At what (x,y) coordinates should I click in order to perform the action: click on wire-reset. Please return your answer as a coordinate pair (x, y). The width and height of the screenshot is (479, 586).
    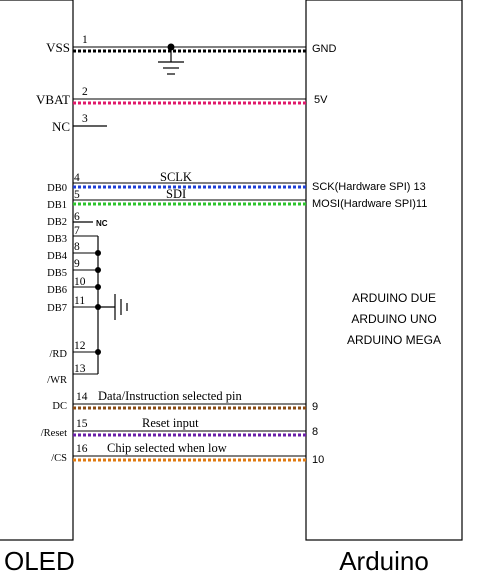
    Looking at the image, I should click on (189, 433).